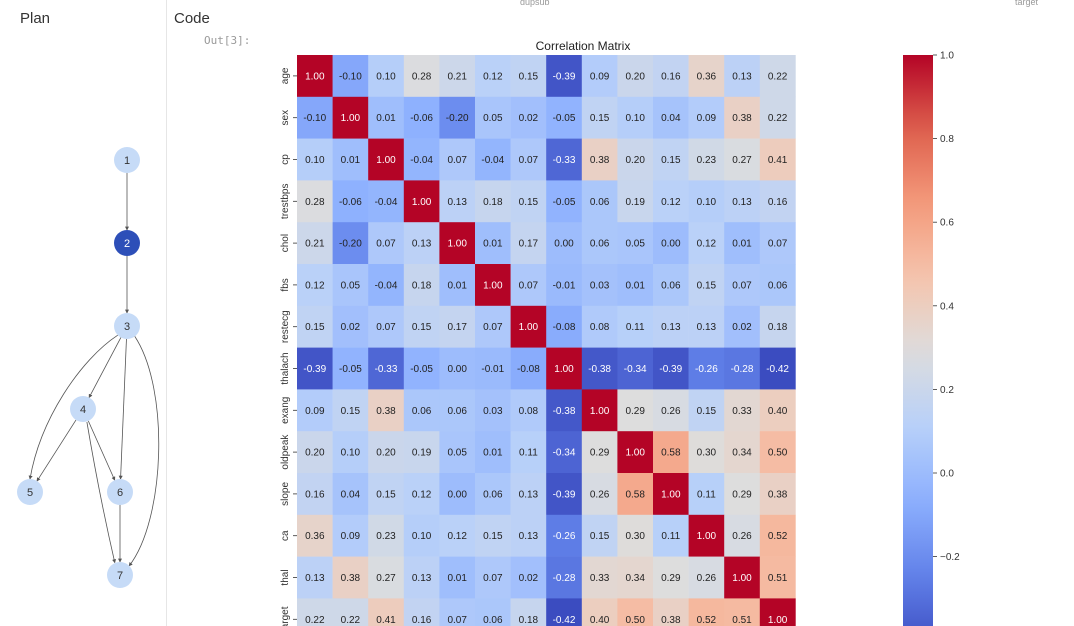 The width and height of the screenshot is (1074, 626). Describe the element at coordinates (127, 326) in the screenshot. I see `plan-node-3: 3` at that location.